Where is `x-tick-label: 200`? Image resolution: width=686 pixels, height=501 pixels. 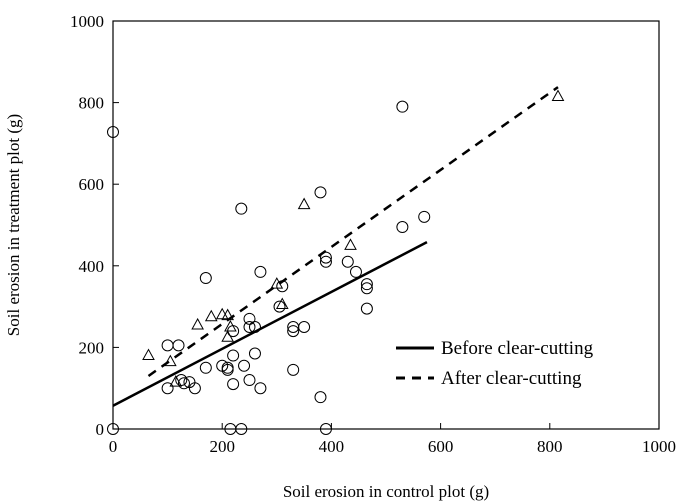
x-tick-label: 200 is located at coordinates (222, 446).